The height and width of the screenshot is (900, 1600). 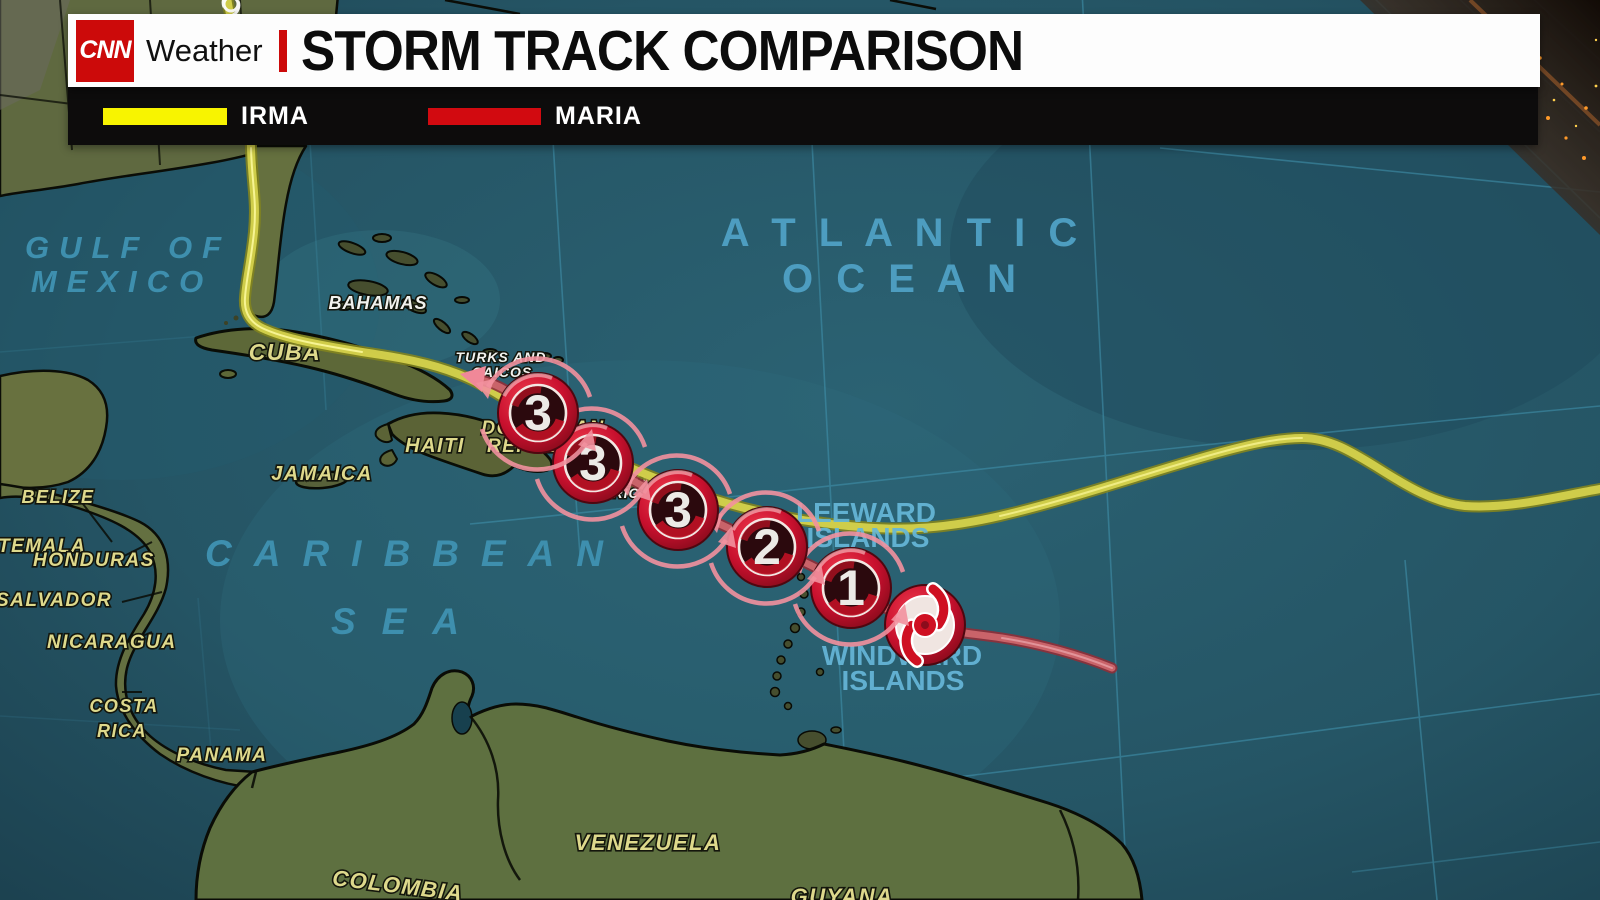 I want to click on storm-point-cat2: 2, so click(x=765, y=547).